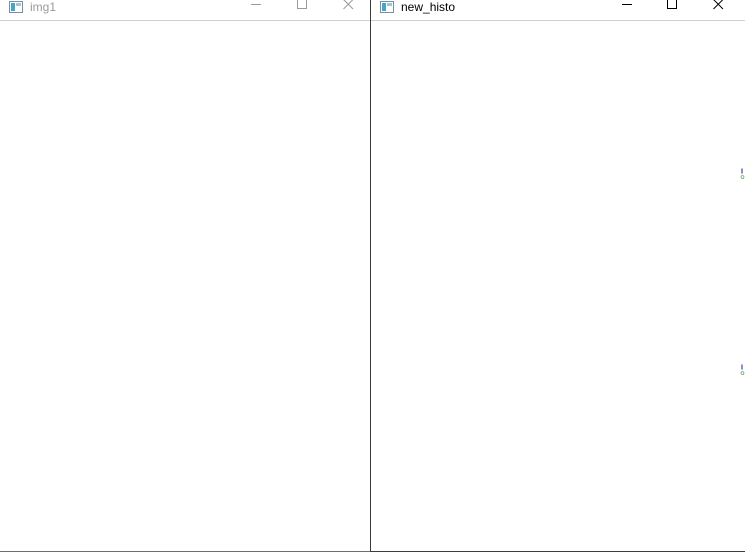 This screenshot has height=552, width=745. I want to click on title-bar: new_histo, so click(558, 10).